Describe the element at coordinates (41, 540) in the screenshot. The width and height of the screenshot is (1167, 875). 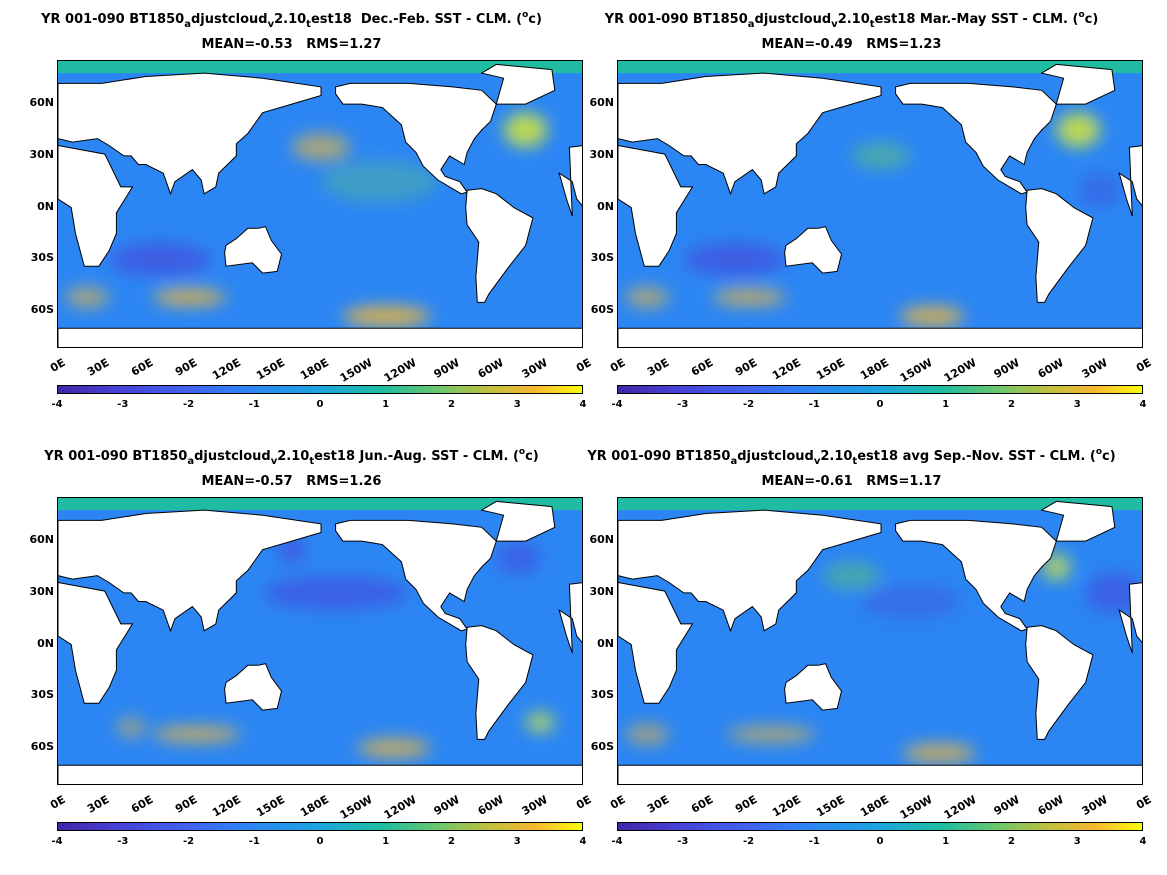
I see `y-tick-label: 60N` at that location.